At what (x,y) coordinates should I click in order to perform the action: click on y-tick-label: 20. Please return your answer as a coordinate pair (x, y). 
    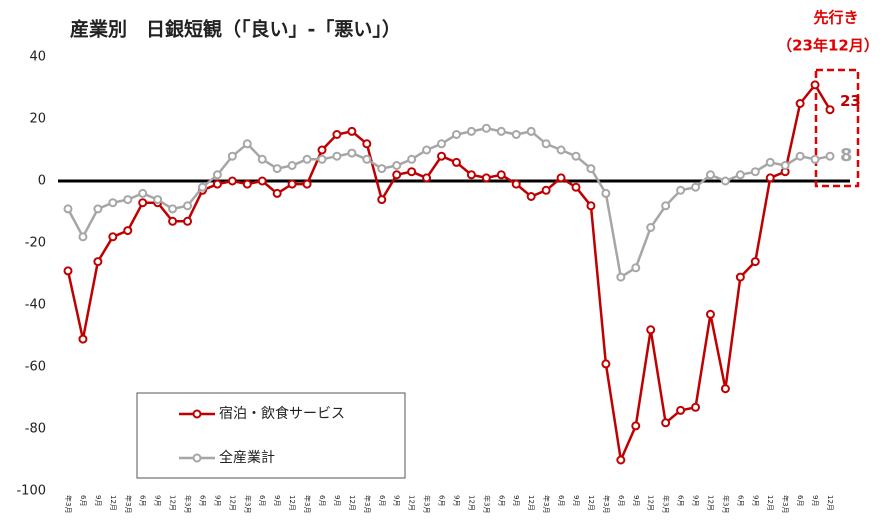
    Looking at the image, I should click on (37, 119).